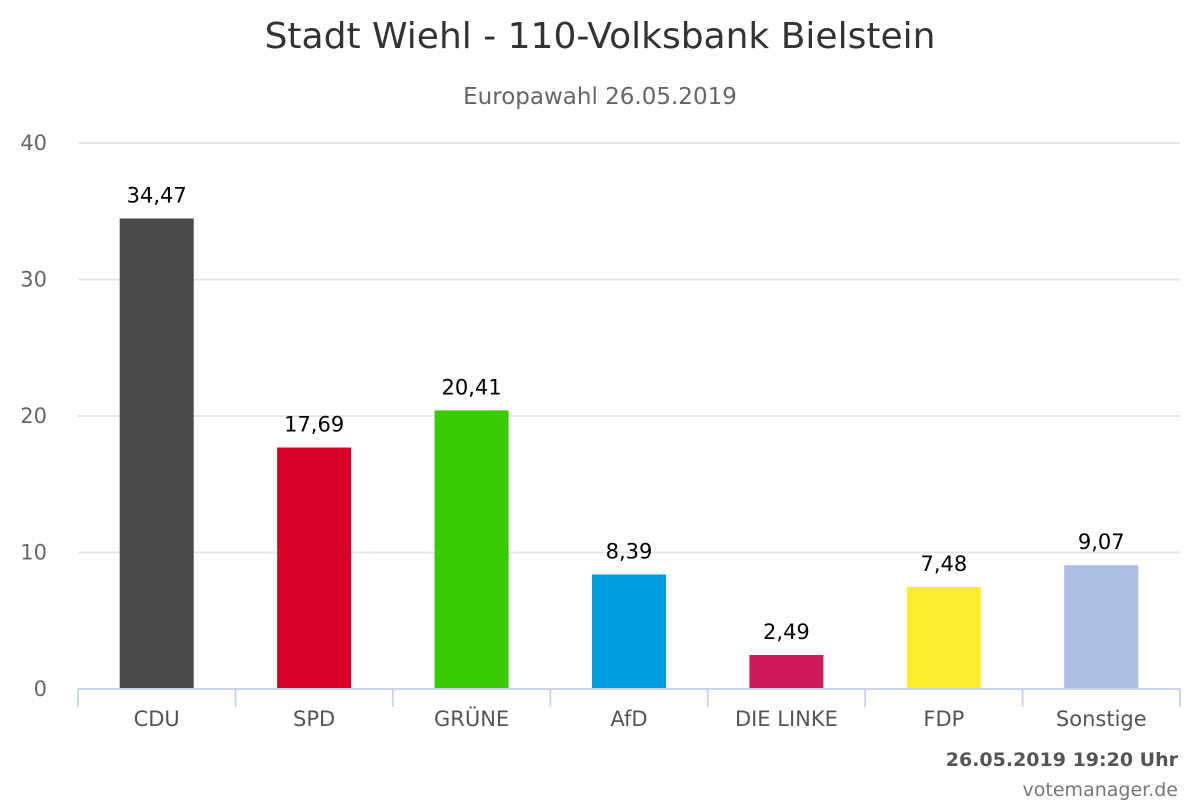 The image size is (1200, 800). What do you see at coordinates (33, 143) in the screenshot?
I see `y-tick-label: 40` at bounding box center [33, 143].